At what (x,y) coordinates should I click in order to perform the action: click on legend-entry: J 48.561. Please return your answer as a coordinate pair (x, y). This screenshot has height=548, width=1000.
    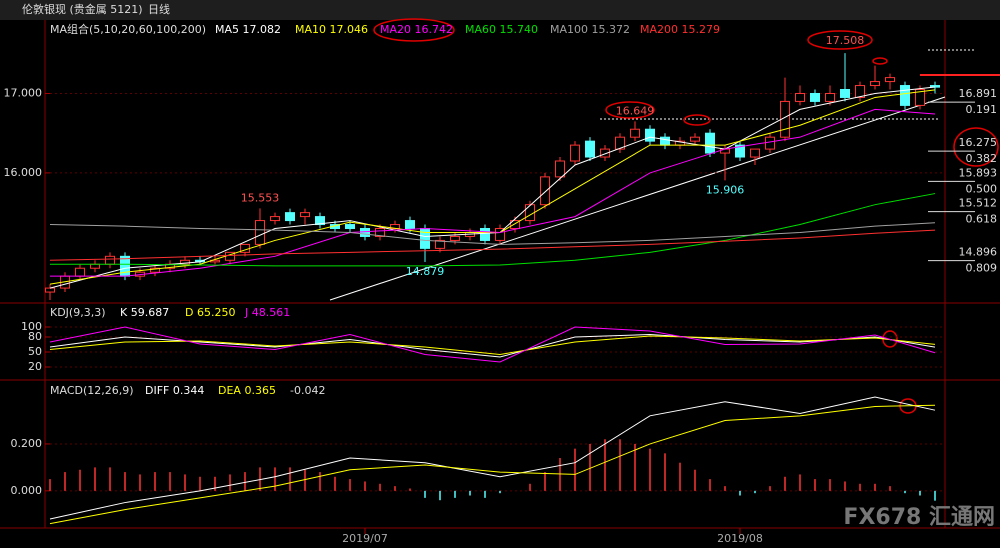
    Looking at the image, I should click on (267, 312).